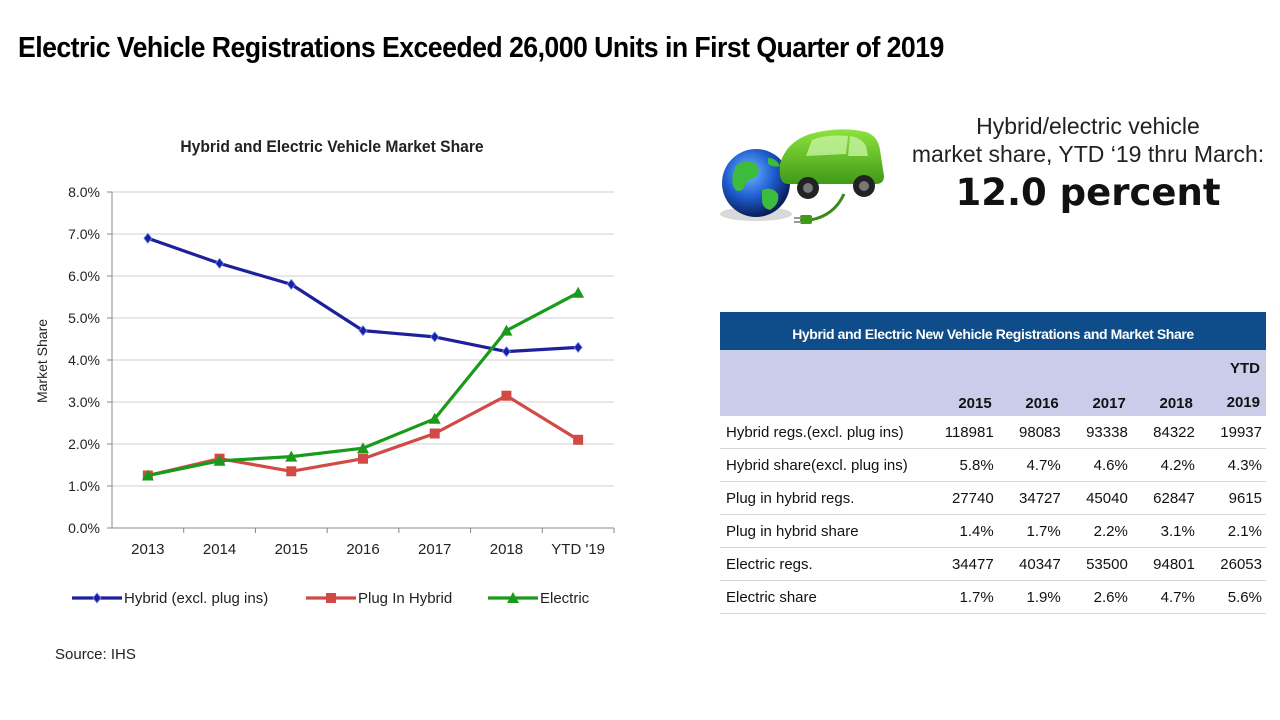 The height and width of the screenshot is (720, 1280). I want to click on y-tick-label: 0.0%, so click(84, 528).